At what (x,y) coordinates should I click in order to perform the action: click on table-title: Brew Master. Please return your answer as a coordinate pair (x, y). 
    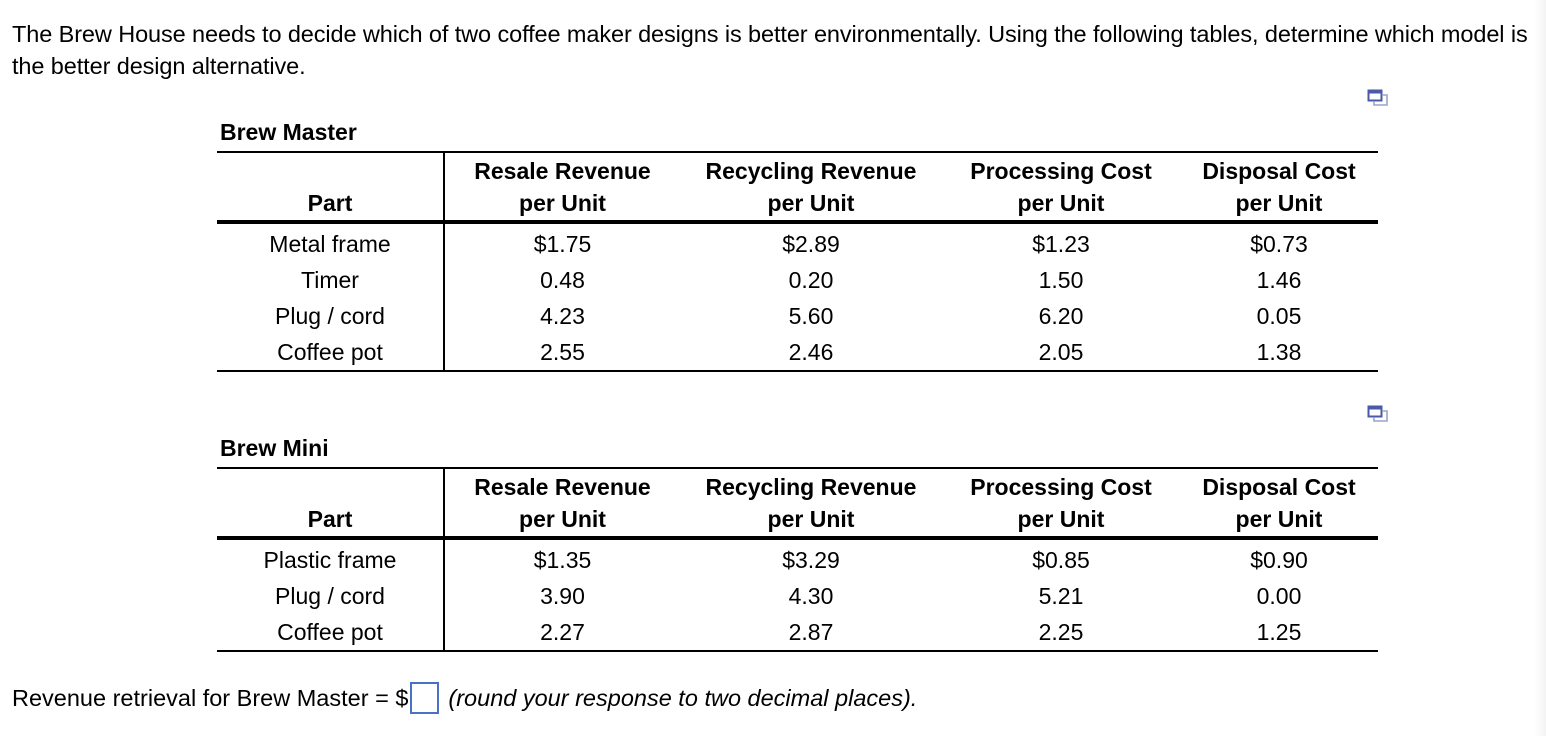
    Looking at the image, I should click on (288, 132).